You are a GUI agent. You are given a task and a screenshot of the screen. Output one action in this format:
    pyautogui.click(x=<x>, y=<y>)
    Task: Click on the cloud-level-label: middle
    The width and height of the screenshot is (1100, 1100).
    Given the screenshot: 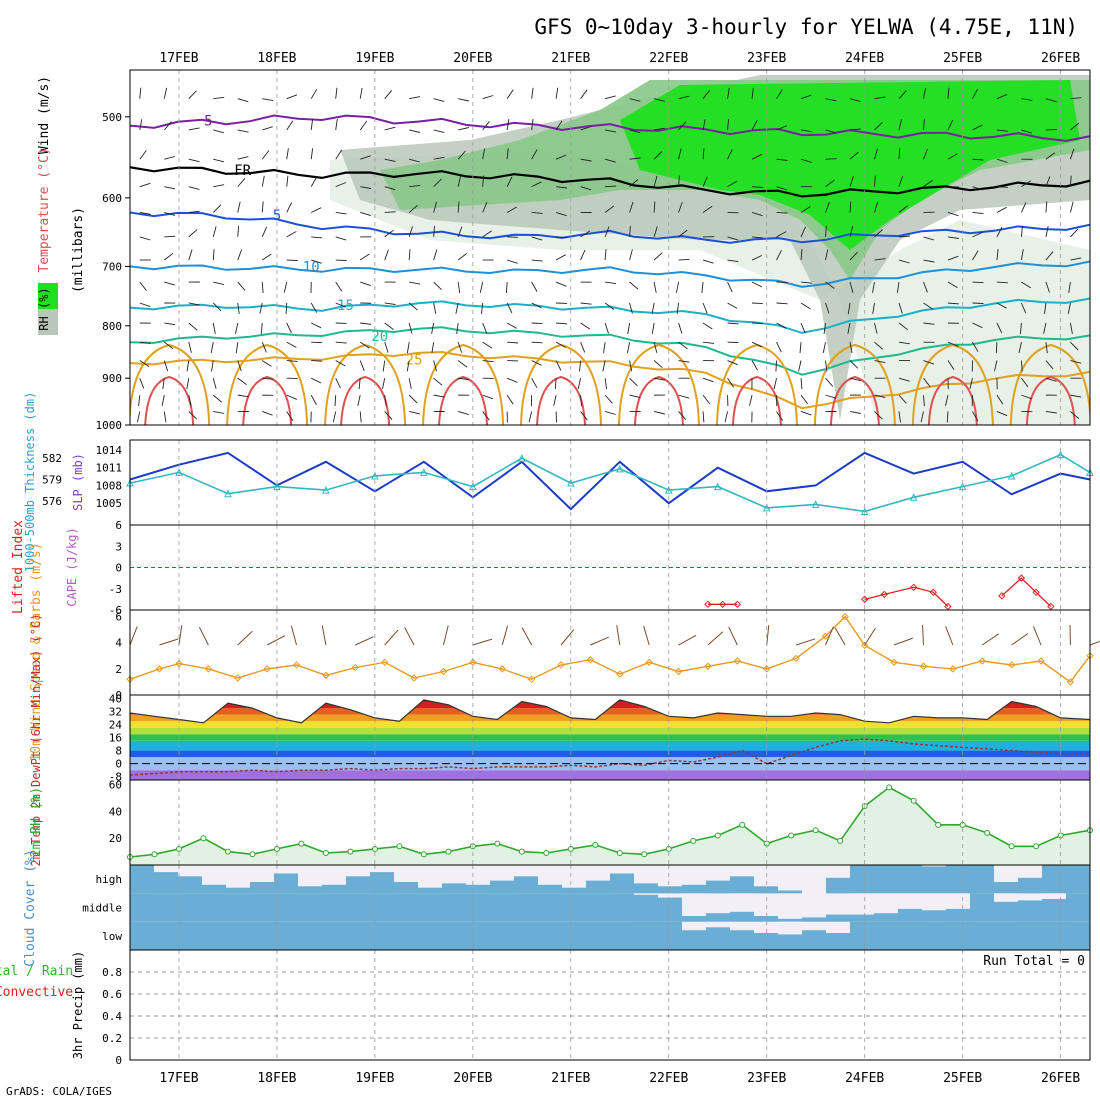 What is the action you would take?
    pyautogui.click(x=102, y=908)
    